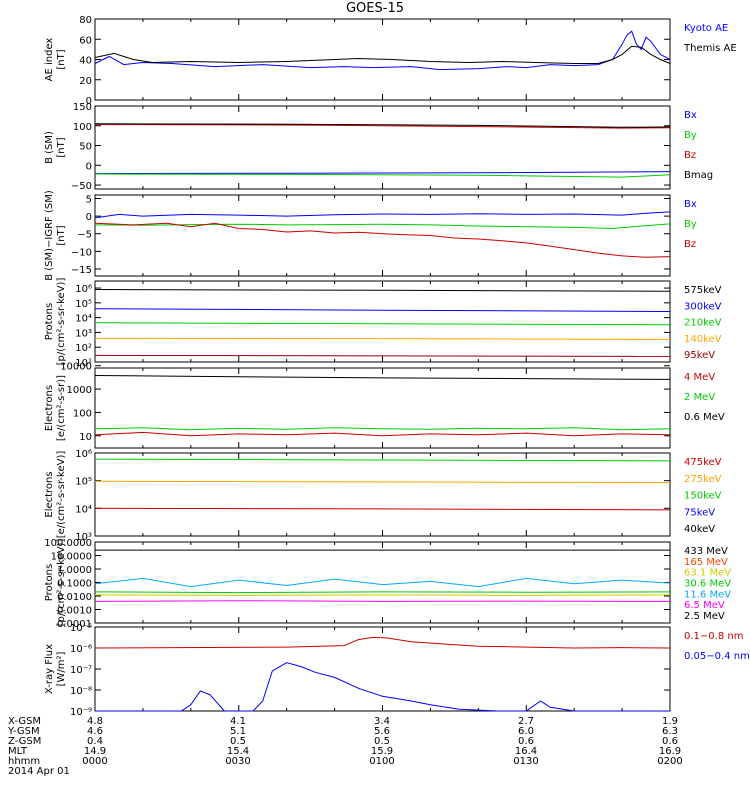  I want to click on y-tick-label: 10², so click(83, 348).